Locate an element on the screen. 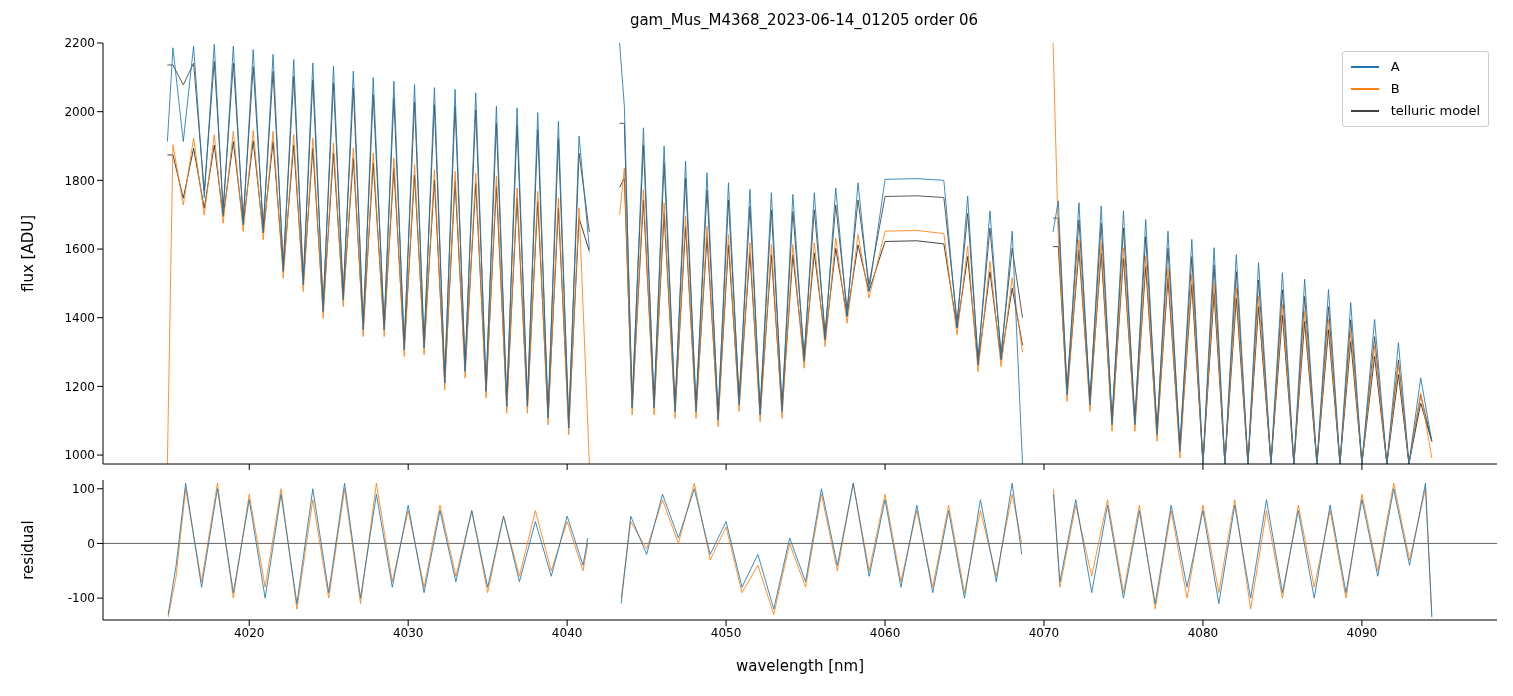  x-axis-title: wavelength [nm] is located at coordinates (800, 666).